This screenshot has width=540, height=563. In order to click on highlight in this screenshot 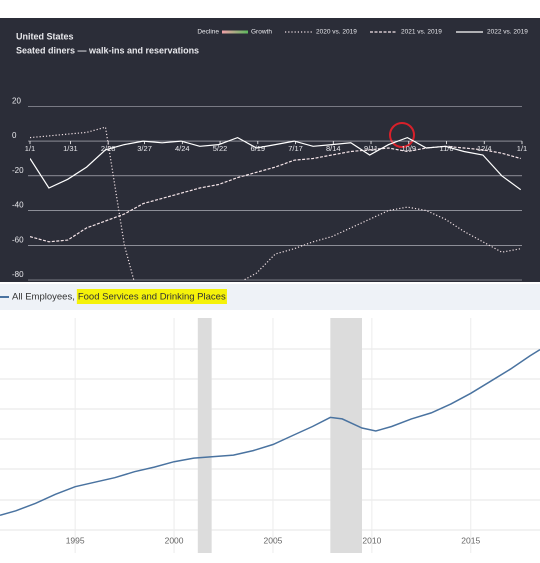, I will do `click(151, 296)`.